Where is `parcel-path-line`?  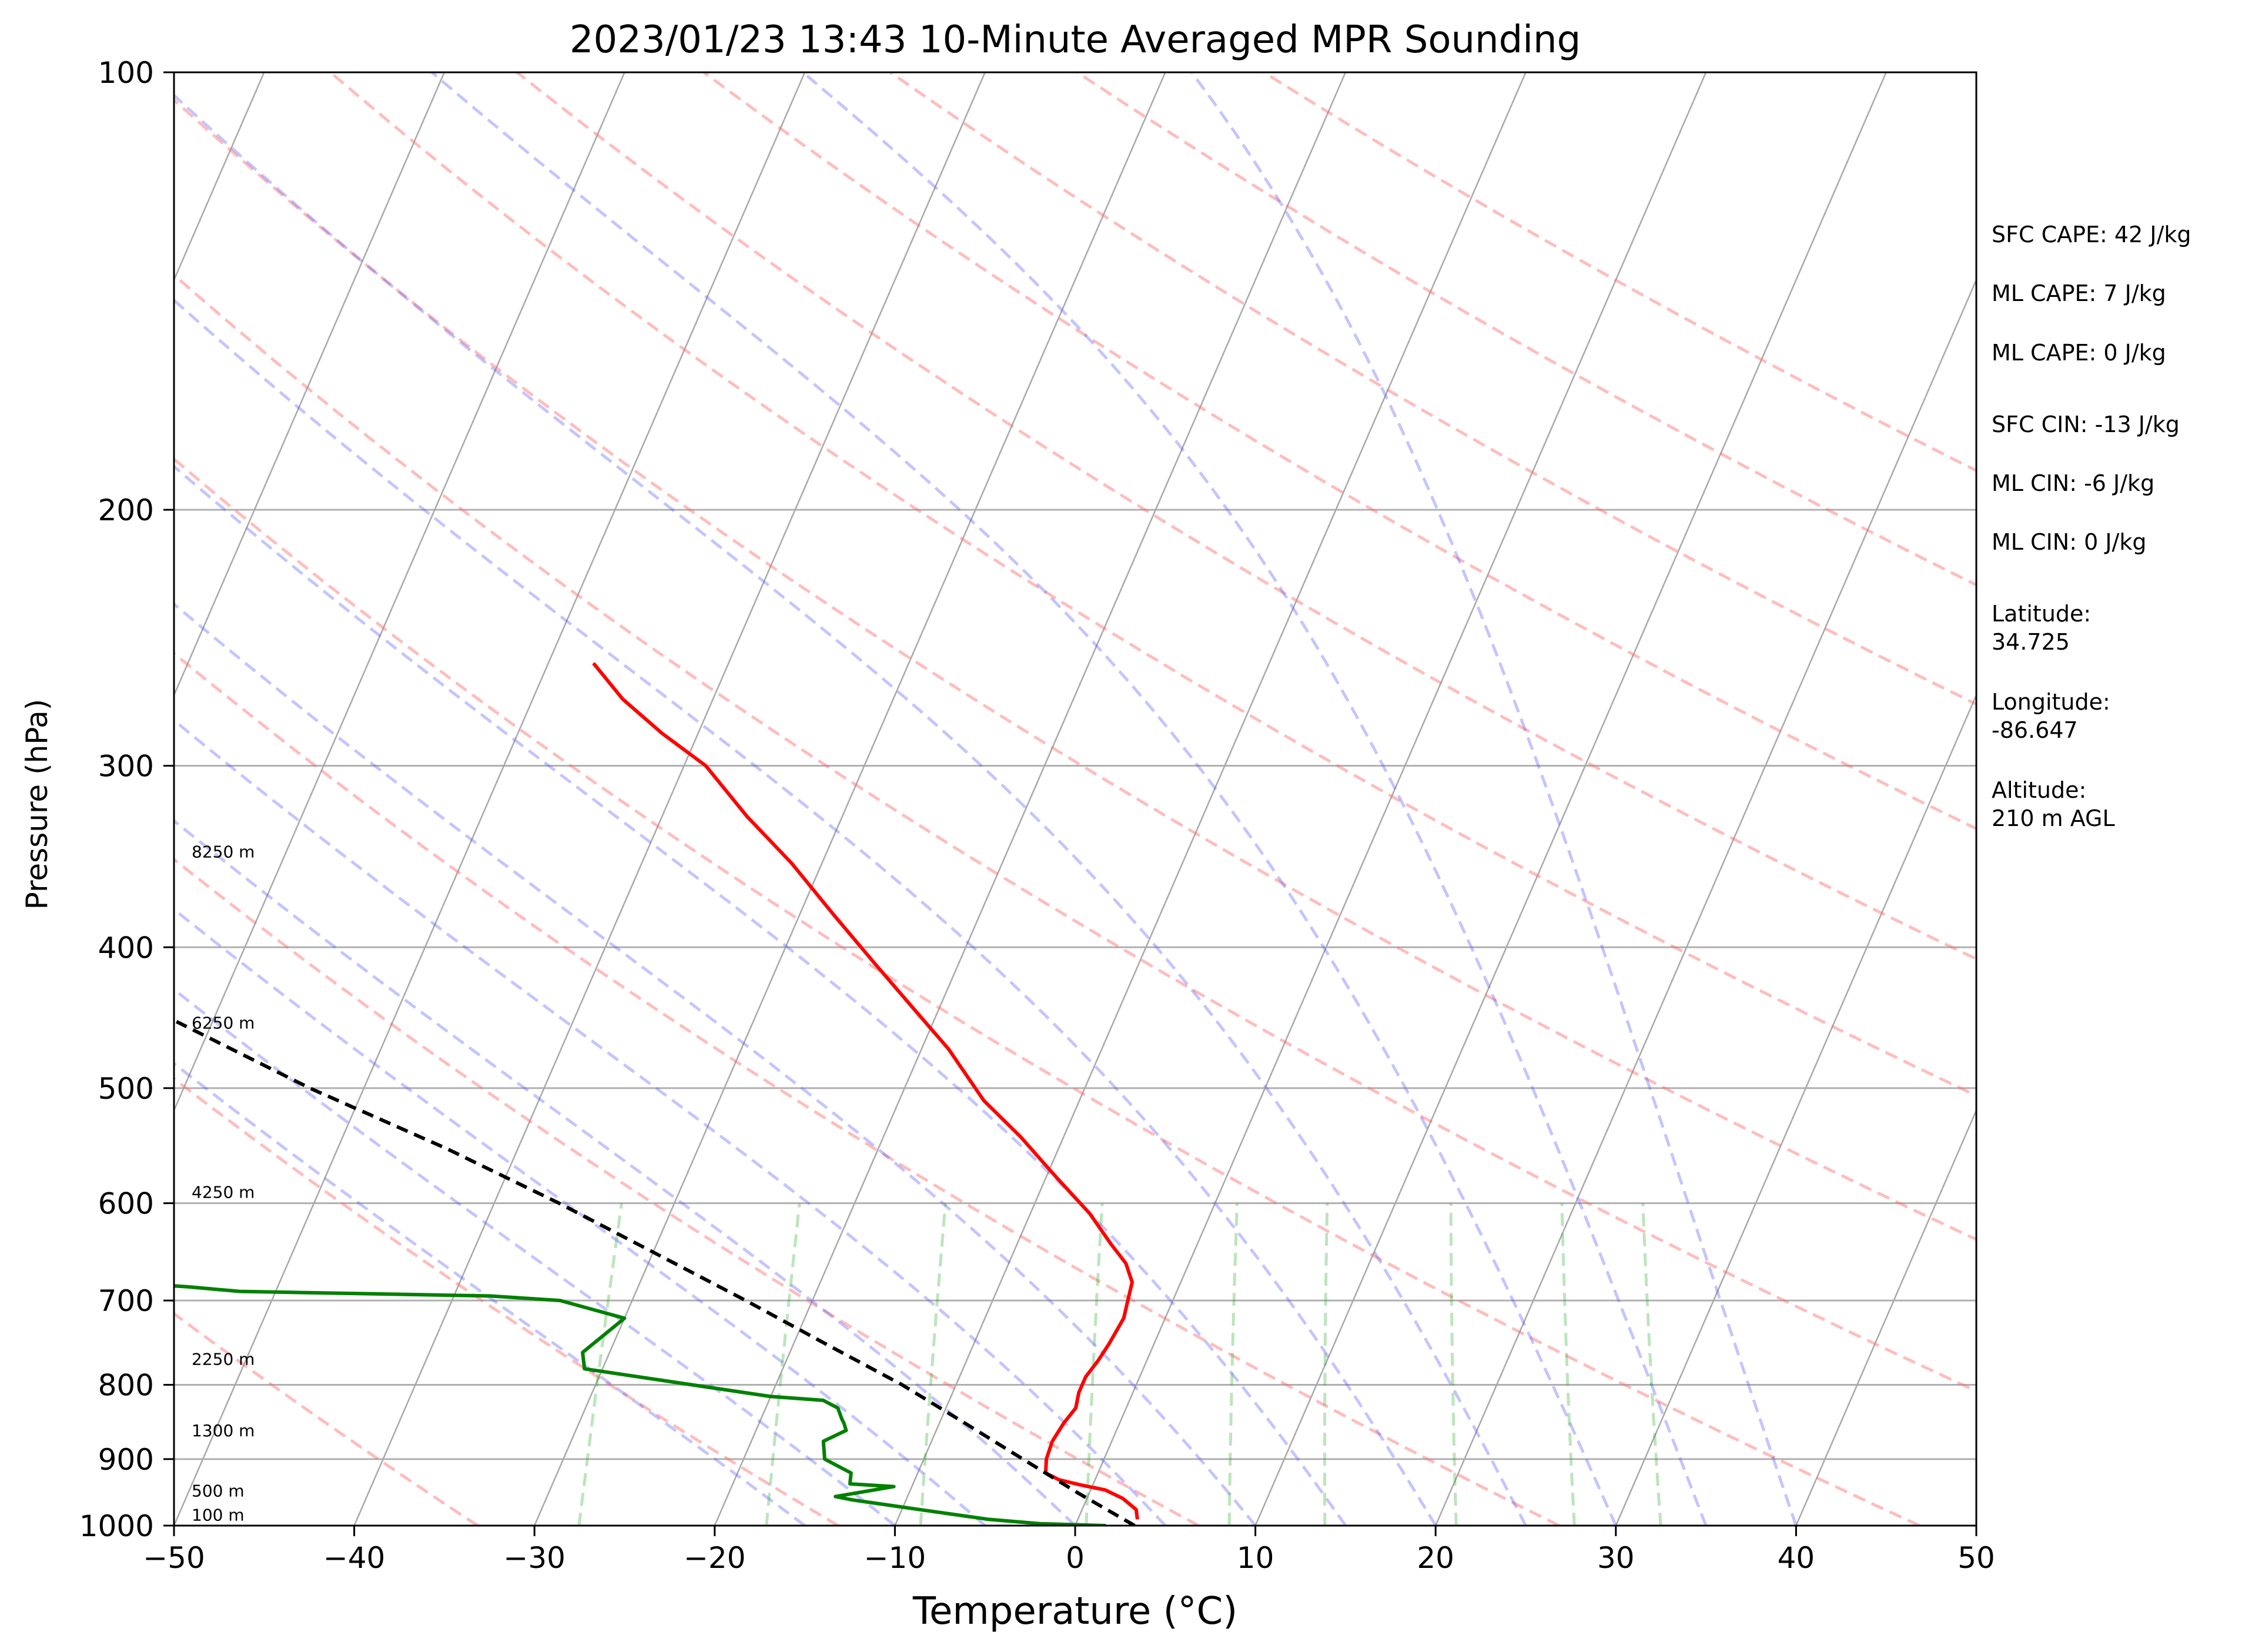 parcel-path-line is located at coordinates (656, 1273).